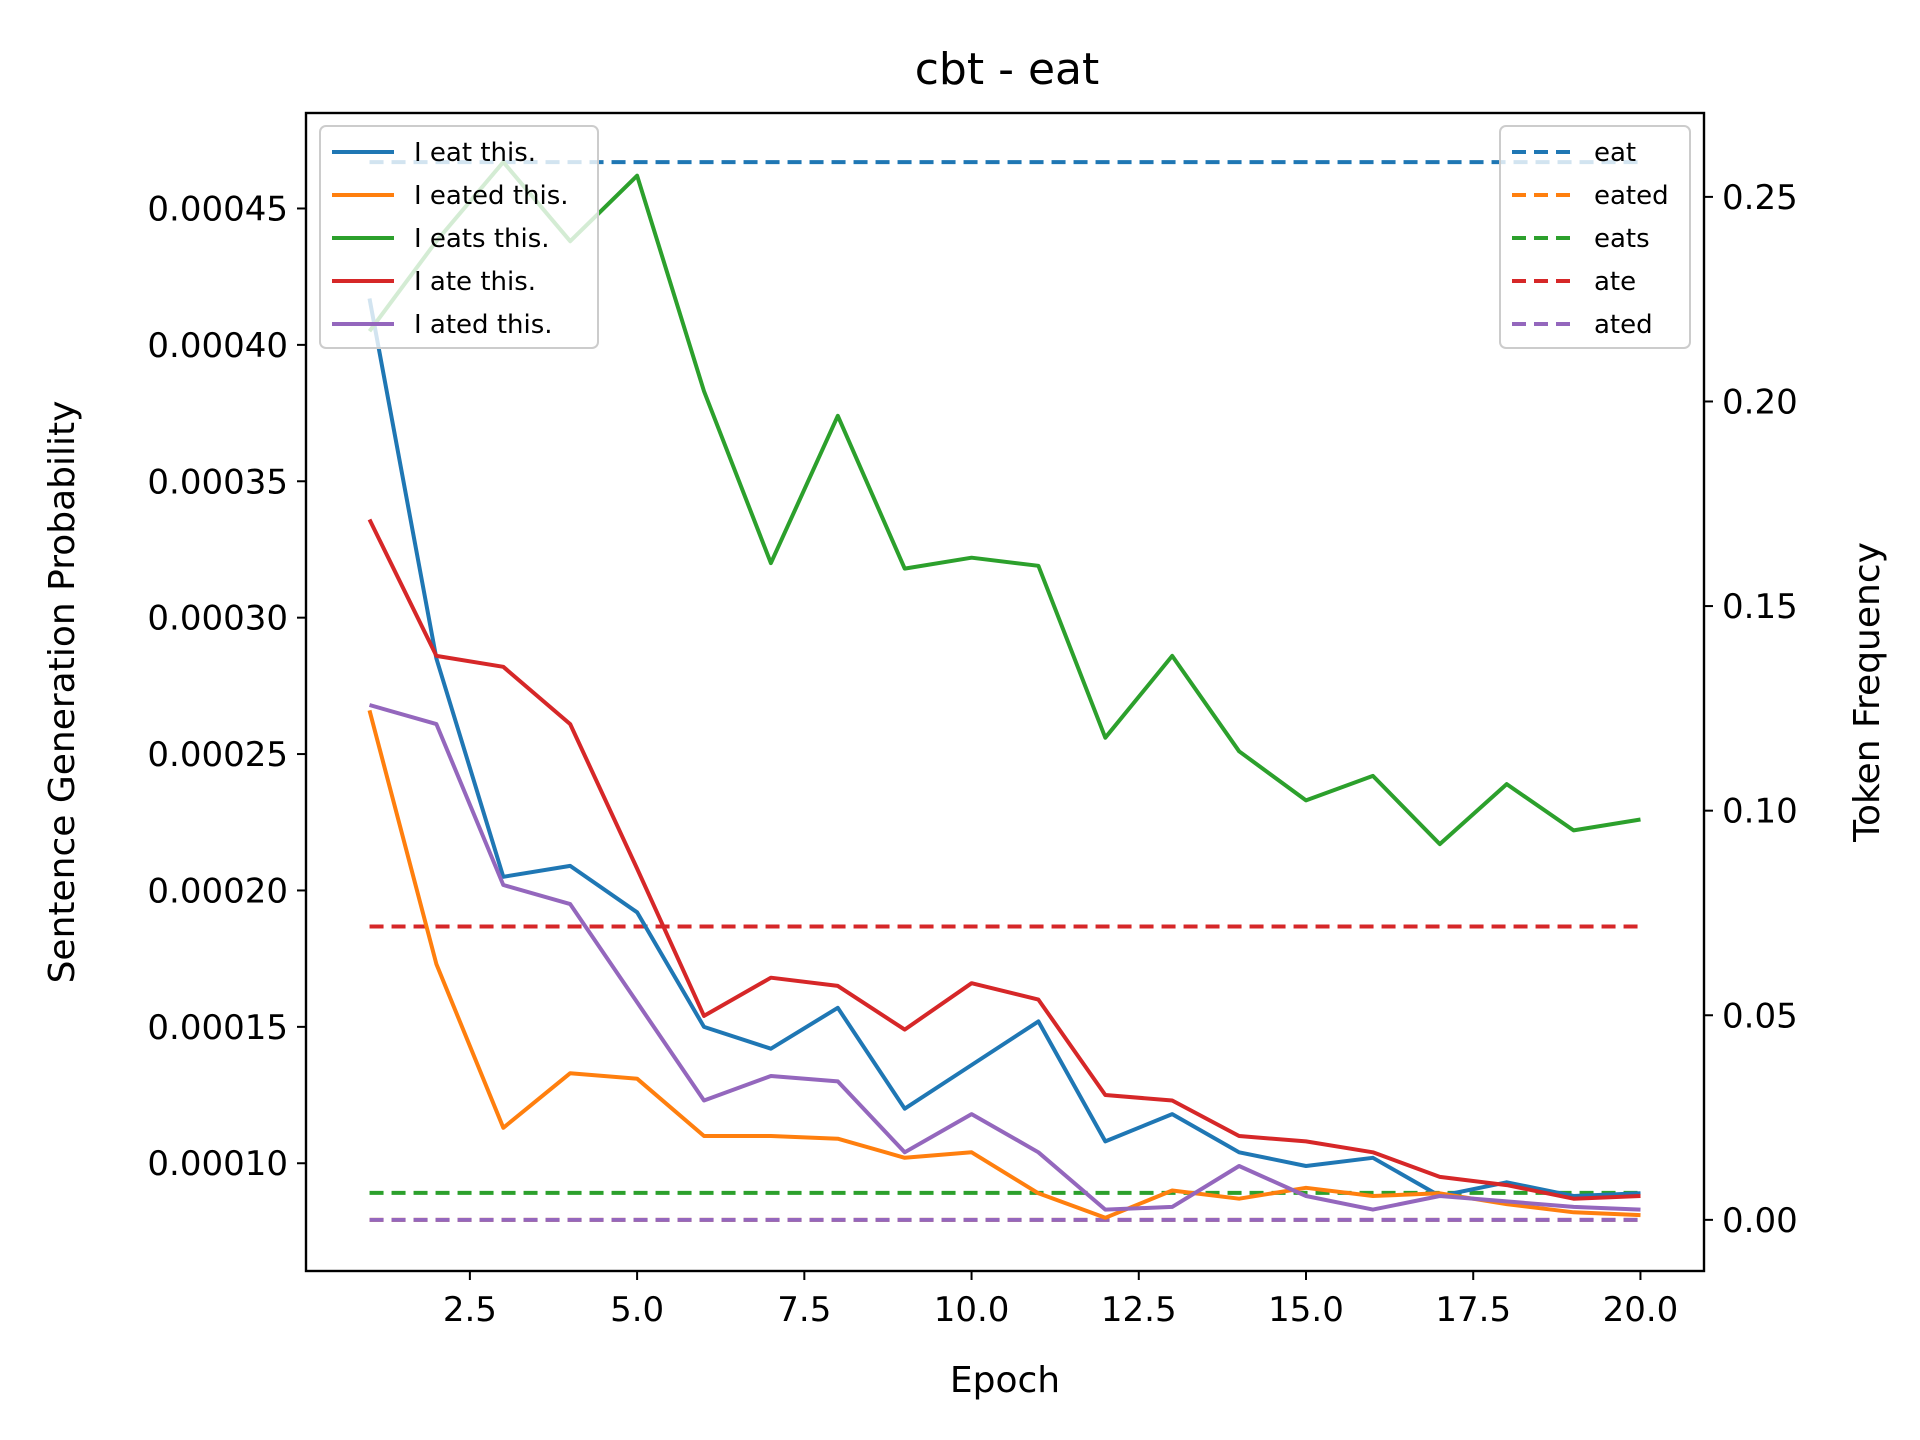  Describe the element at coordinates (475, 282) in the screenshot. I see `legend-label-i-ate-this: I ate this.` at that location.